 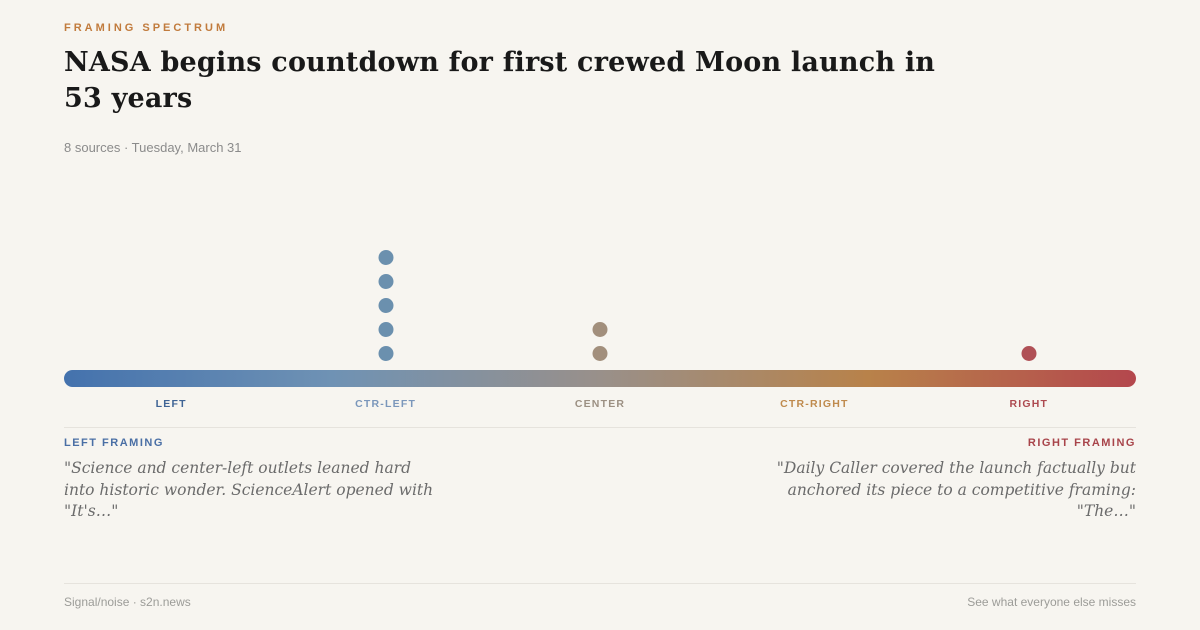 What do you see at coordinates (386, 404) in the screenshot?
I see `axis-label-ctr-left: CTR-LEFT` at bounding box center [386, 404].